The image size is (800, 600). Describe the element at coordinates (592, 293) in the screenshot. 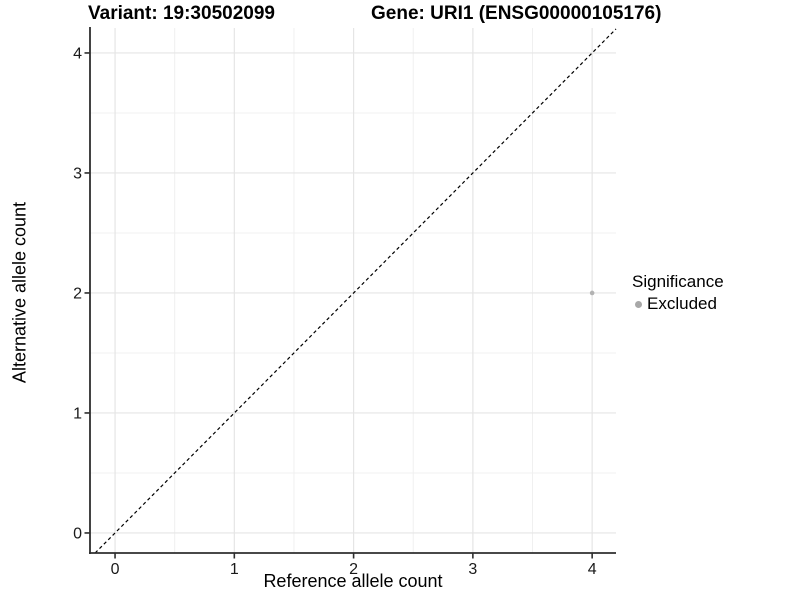

I see `data-point` at that location.